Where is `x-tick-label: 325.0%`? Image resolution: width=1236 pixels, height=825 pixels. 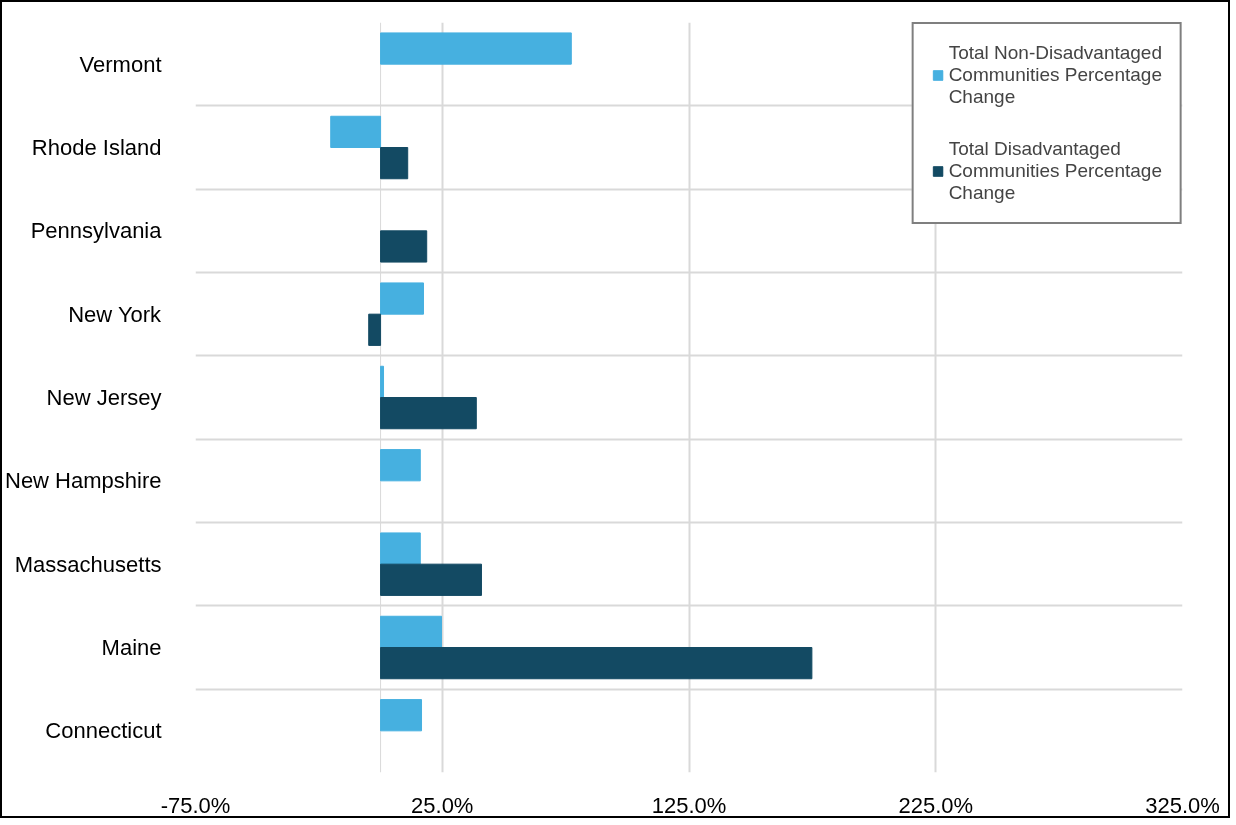
x-tick-label: 325.0% is located at coordinates (1182, 805).